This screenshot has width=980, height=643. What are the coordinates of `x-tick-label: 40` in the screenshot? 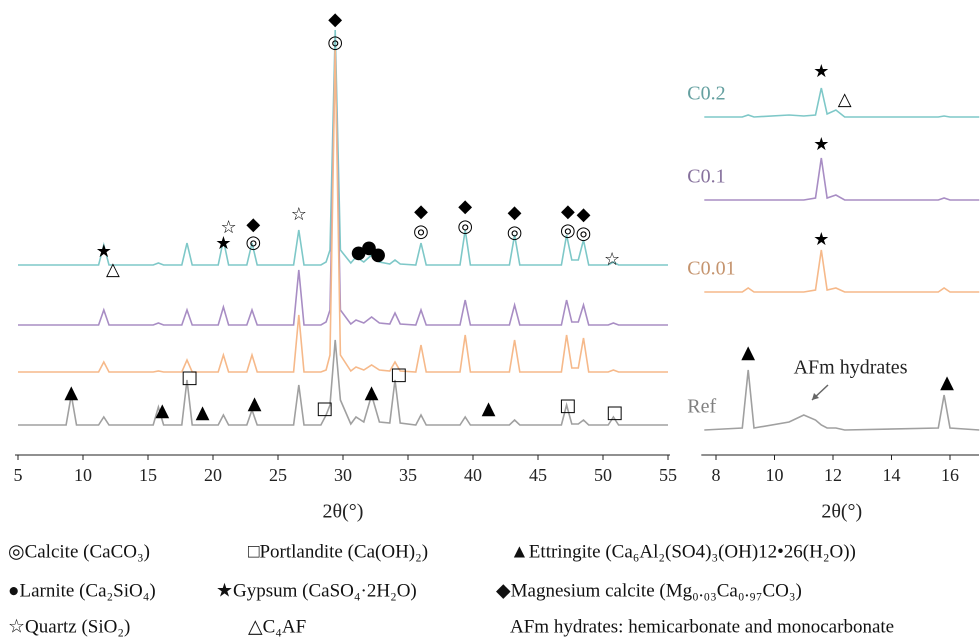 It's located at (473, 475).